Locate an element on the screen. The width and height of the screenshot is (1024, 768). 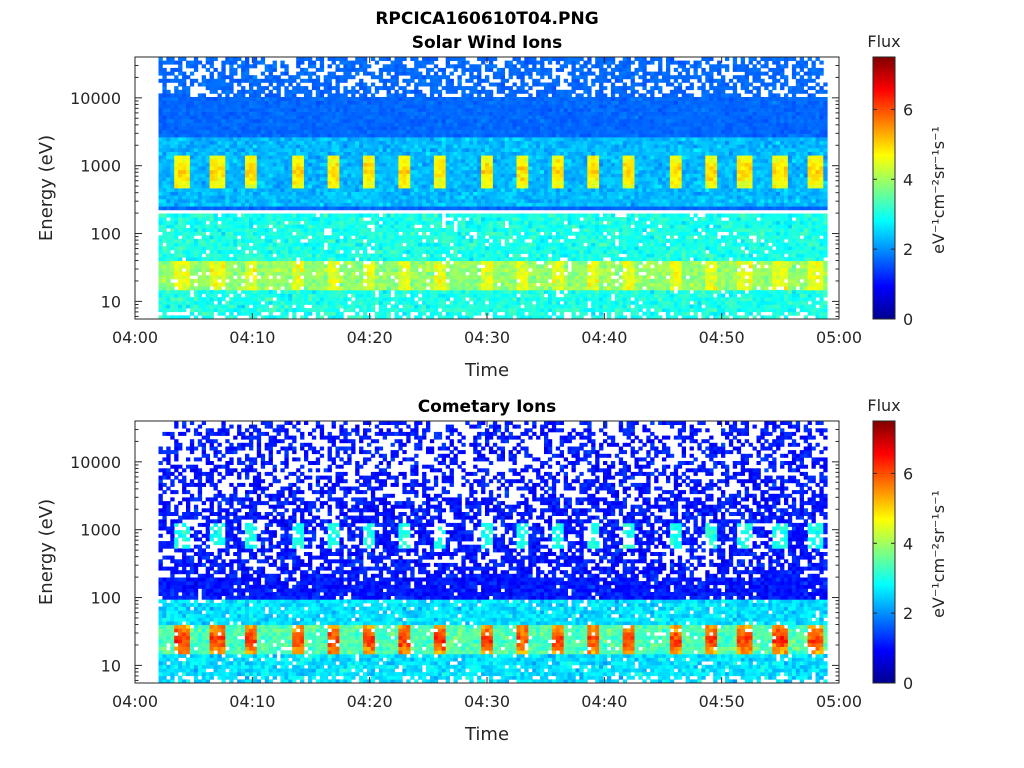
y-tick-label-cometary: 1000 is located at coordinates (100, 530).